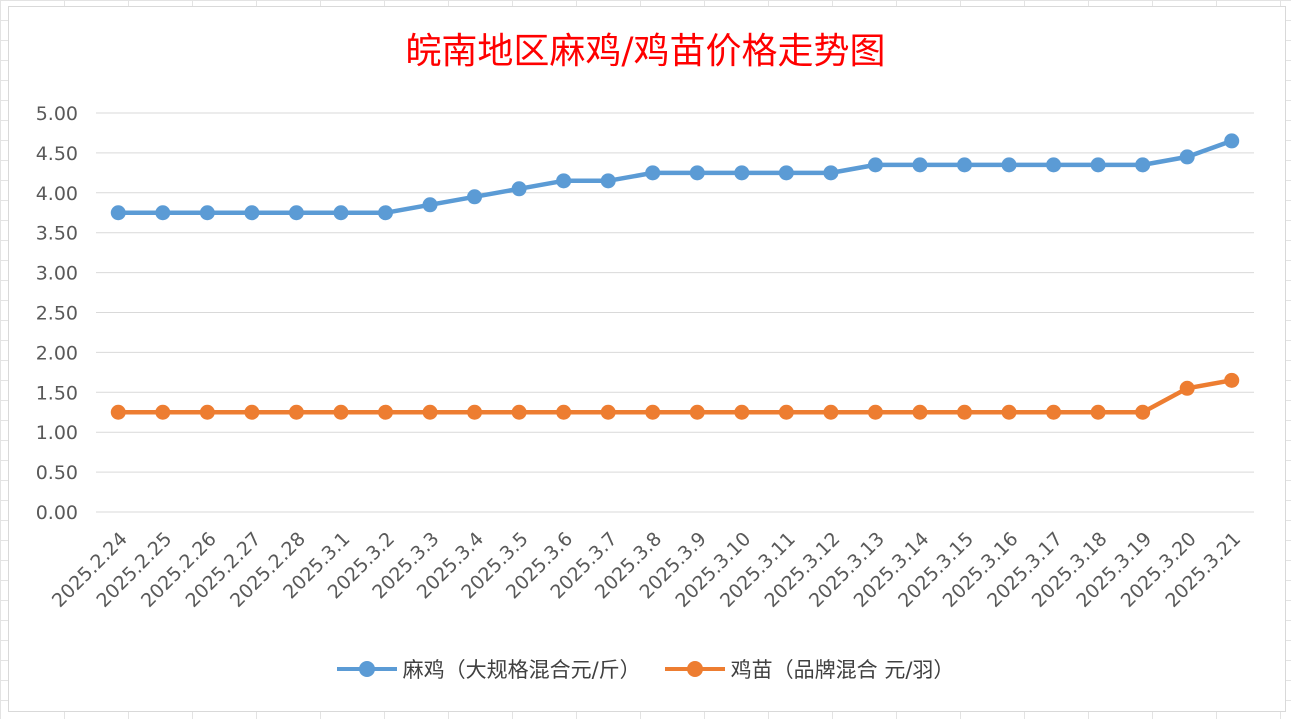  What do you see at coordinates (57, 473) in the screenshot?
I see `y-tick-label-1: 0.50` at bounding box center [57, 473].